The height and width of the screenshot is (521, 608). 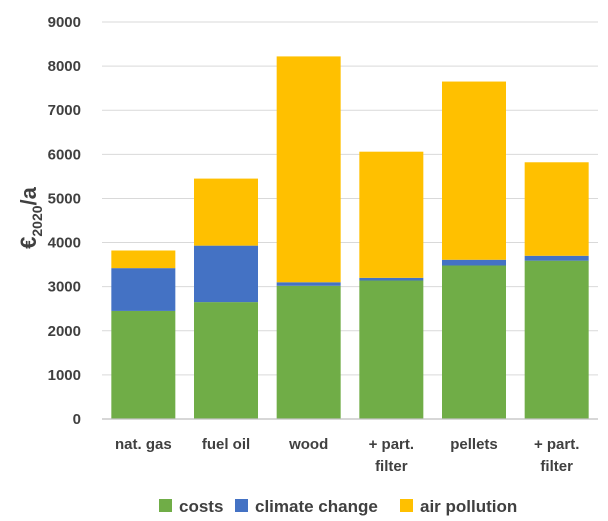 I want to click on legend-label-costs: costs, so click(x=201, y=506).